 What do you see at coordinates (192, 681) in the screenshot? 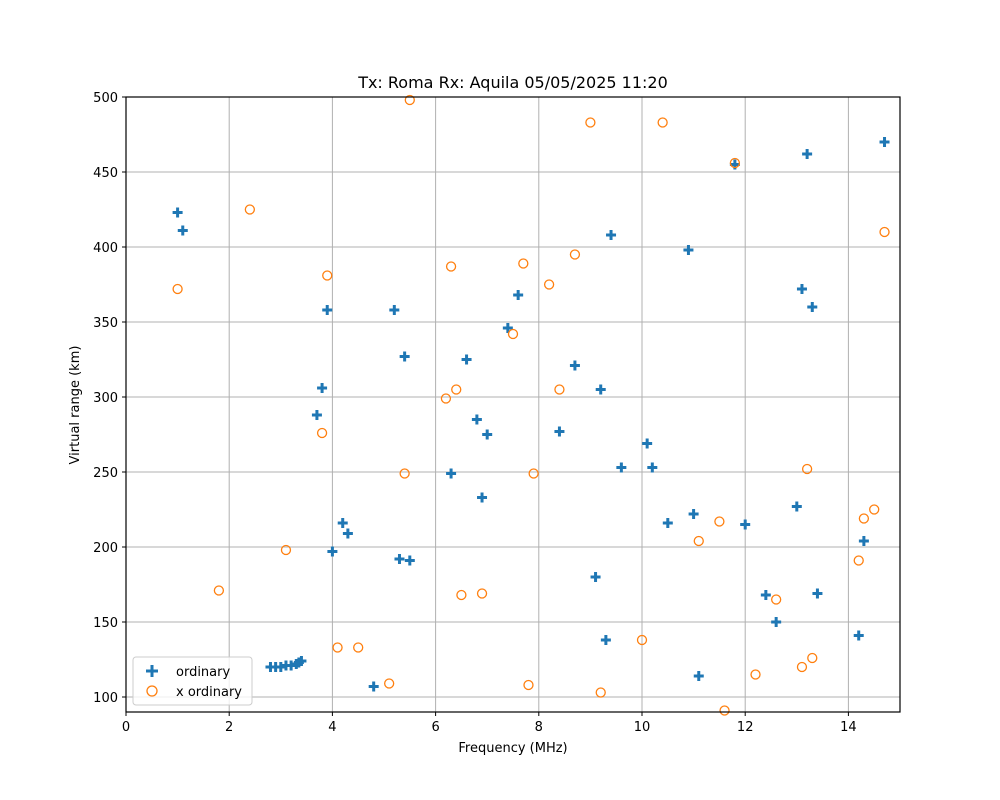
I see `legend: ordinary x ordinary` at bounding box center [192, 681].